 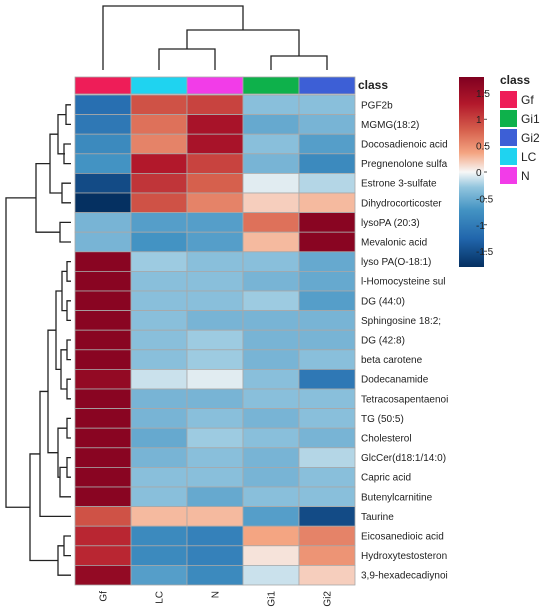 I want to click on annotation-cell-gf, so click(x=103, y=85).